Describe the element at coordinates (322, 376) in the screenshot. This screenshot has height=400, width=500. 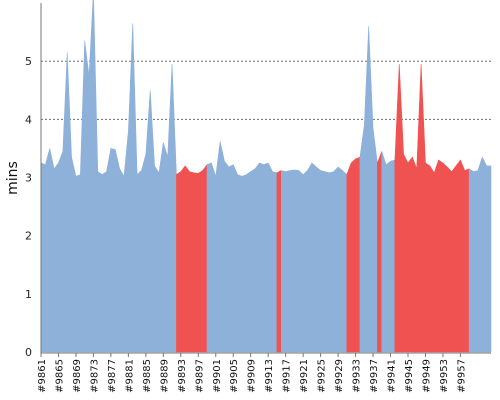
I see `x-tick-label-9925: #9925` at that location.